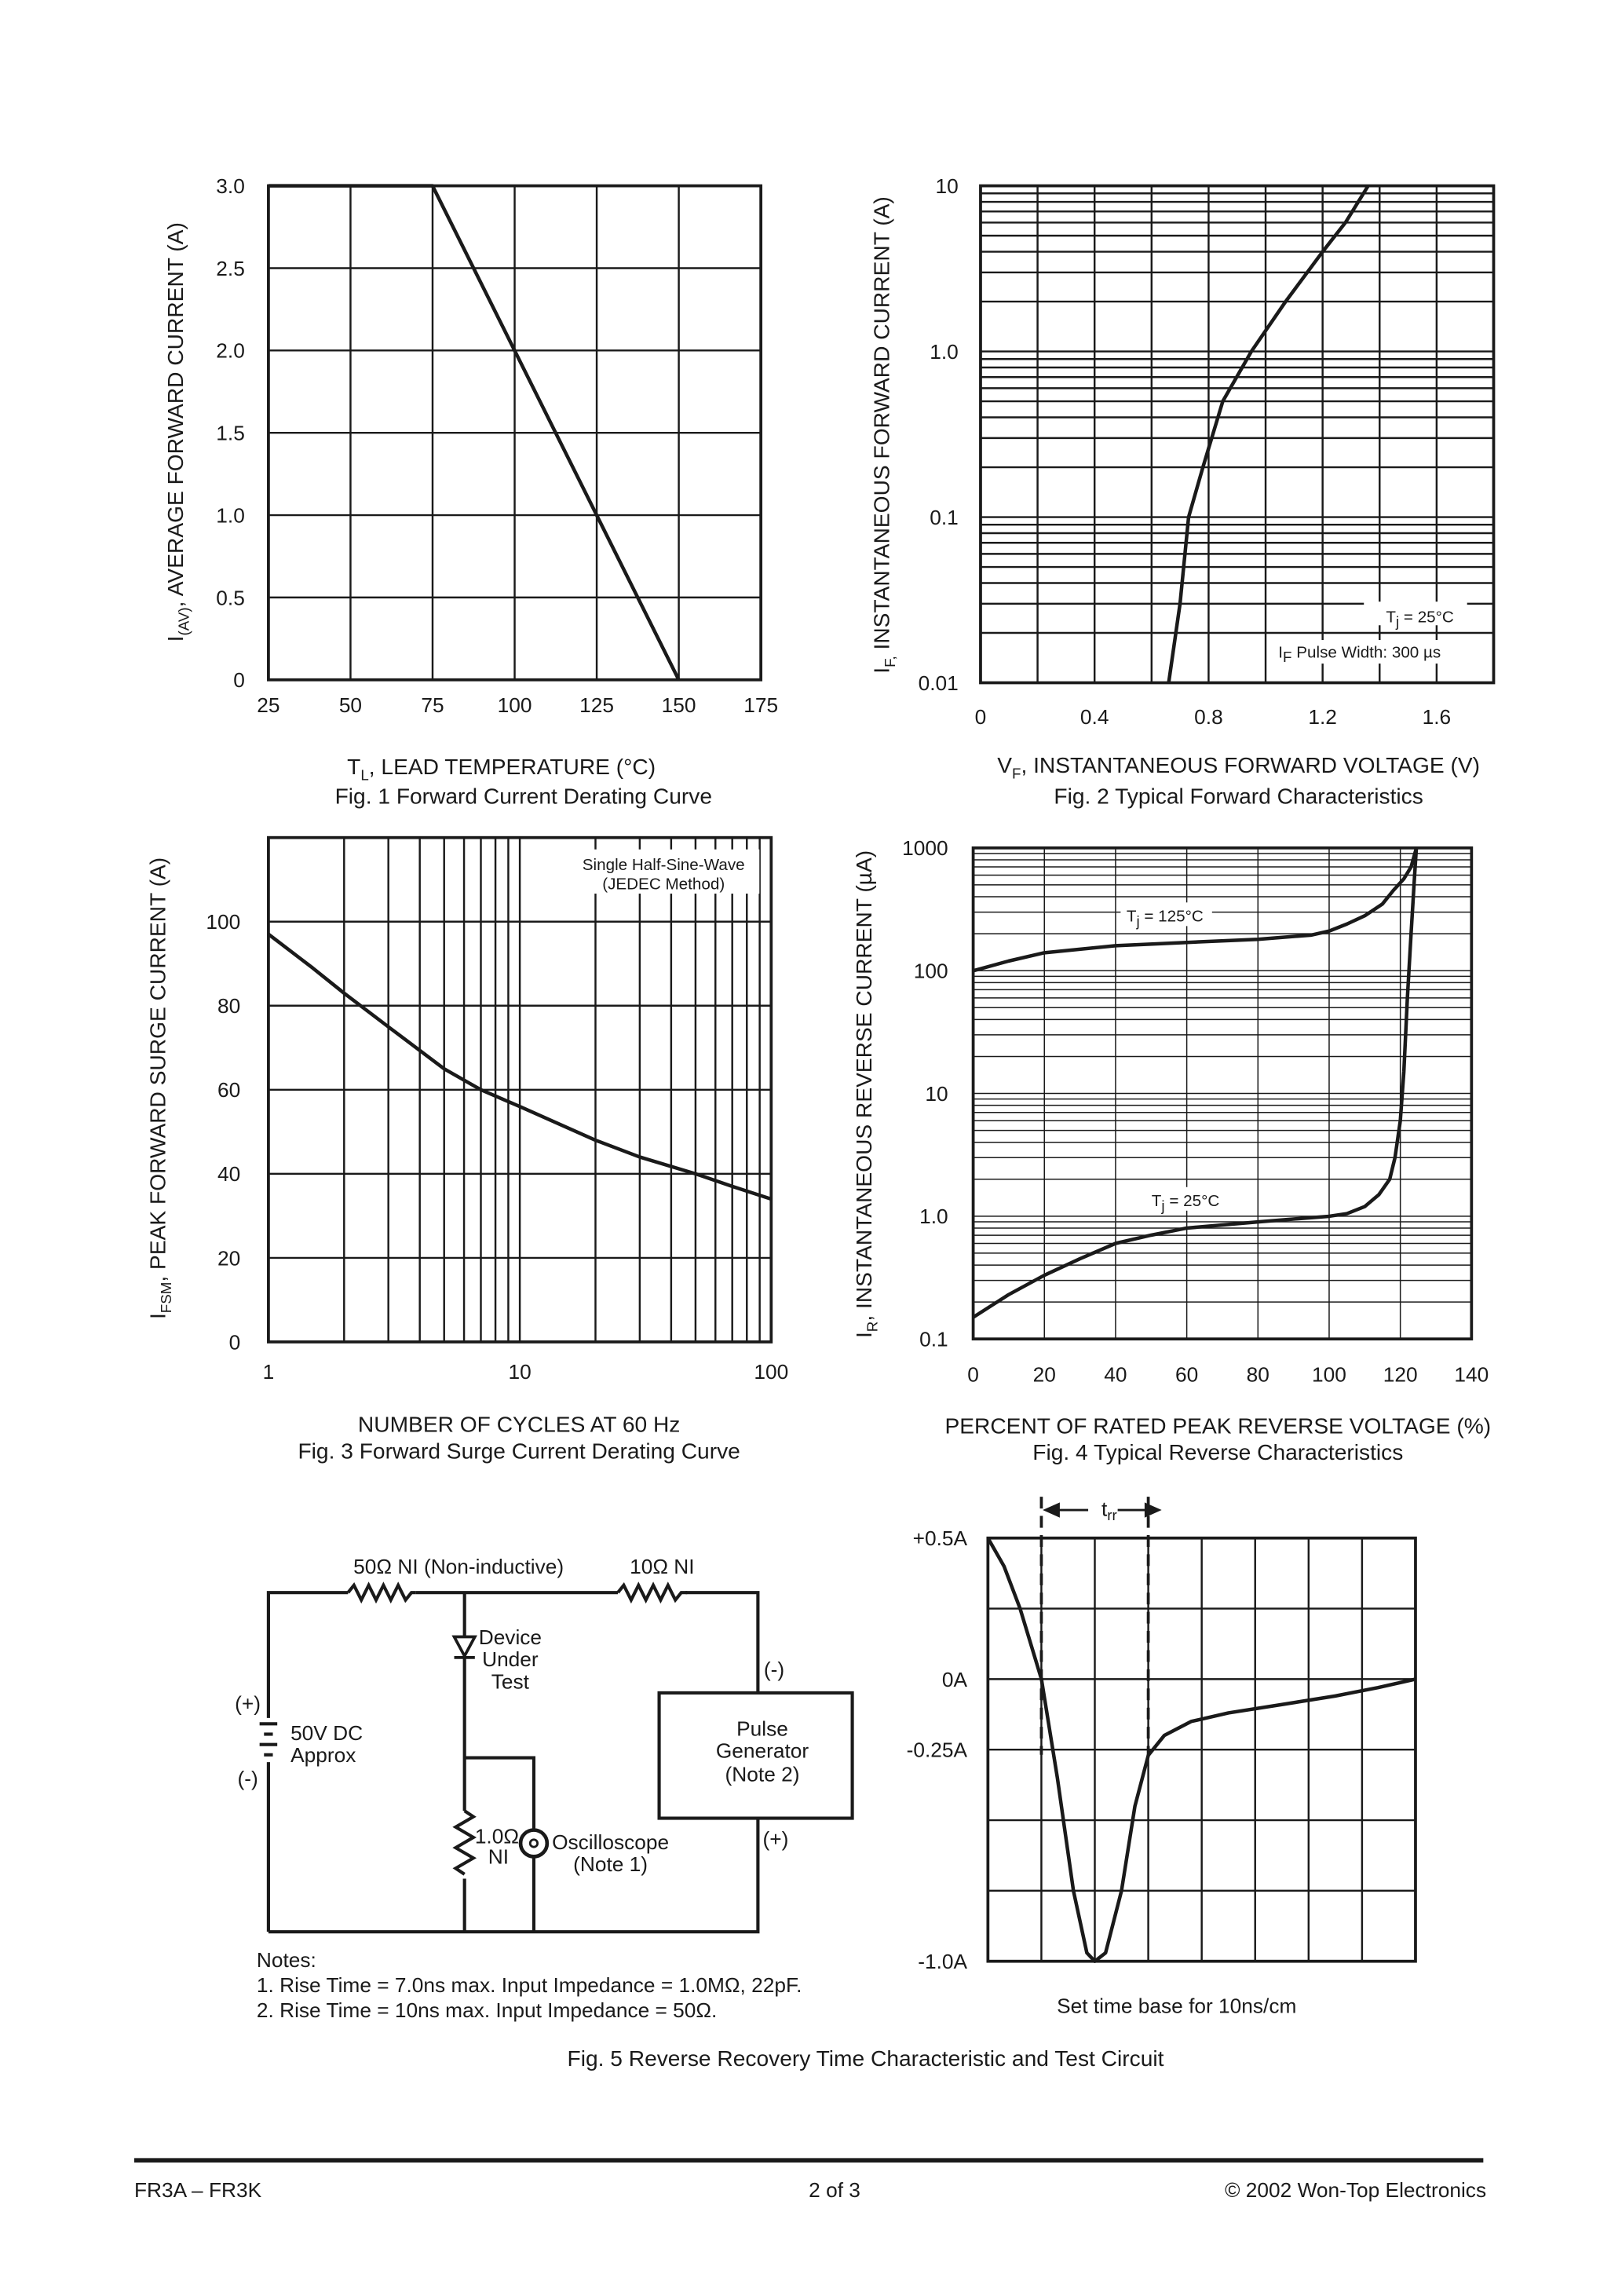 This screenshot has height=2296, width=1622. What do you see at coordinates (323, 1755) in the screenshot?
I see `source-label-2: Approx` at bounding box center [323, 1755].